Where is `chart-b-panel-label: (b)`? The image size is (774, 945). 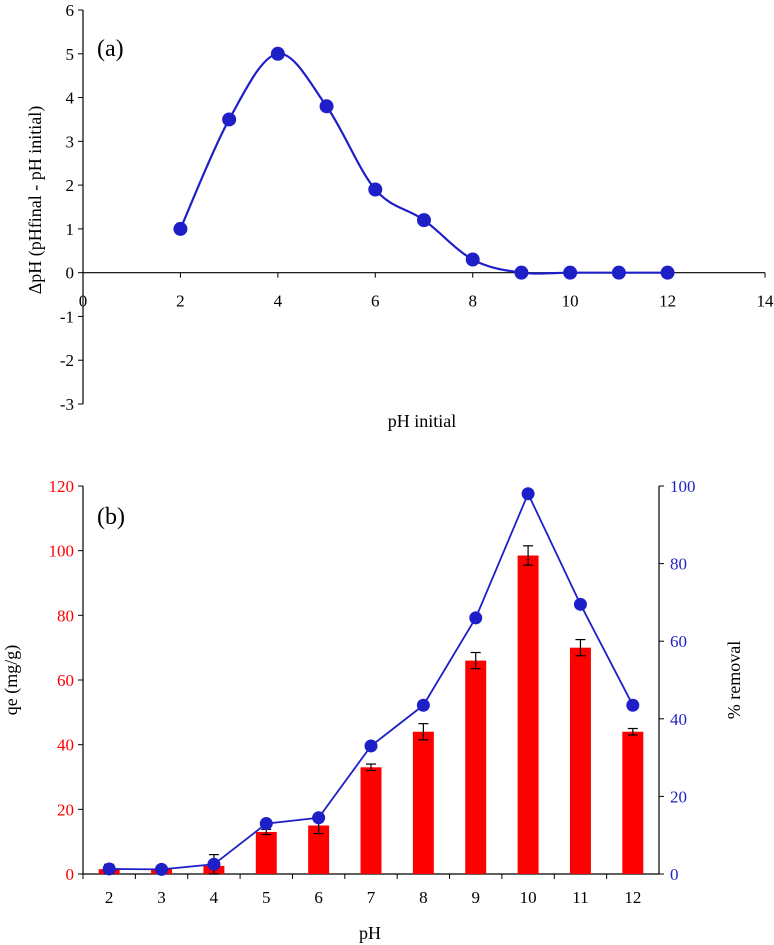
chart-b-panel-label: (b) is located at coordinates (111, 517).